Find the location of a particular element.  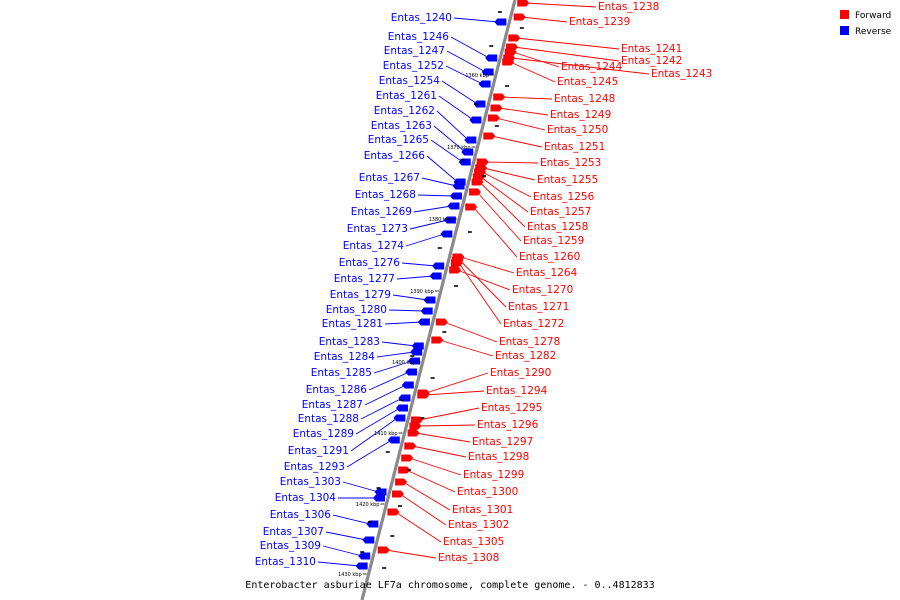

reverse-gene-label: Entas_1273 is located at coordinates (377, 229).